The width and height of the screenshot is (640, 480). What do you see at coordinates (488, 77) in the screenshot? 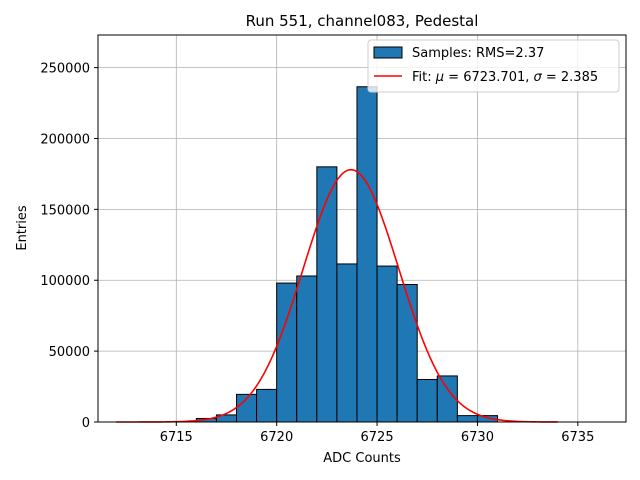
I see `fit-label-mid: = 6723.701,` at bounding box center [488, 77].